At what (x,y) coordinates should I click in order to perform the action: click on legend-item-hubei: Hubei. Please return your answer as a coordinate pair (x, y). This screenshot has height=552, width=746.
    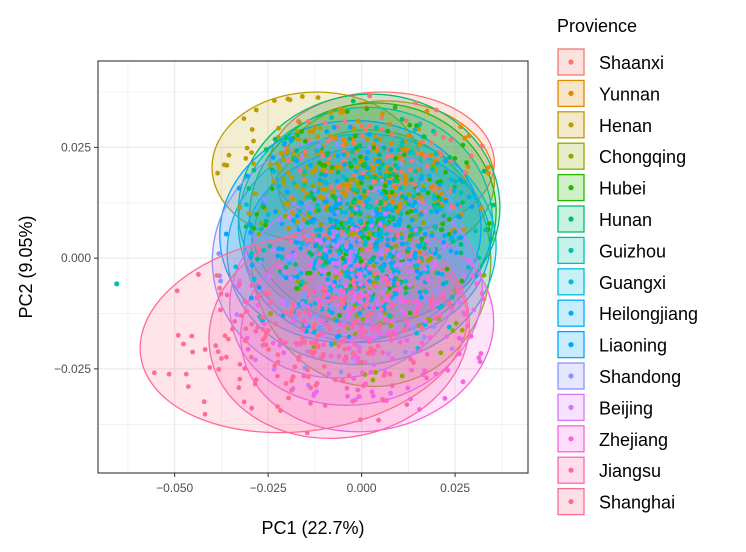
    Looking at the image, I should click on (601, 187).